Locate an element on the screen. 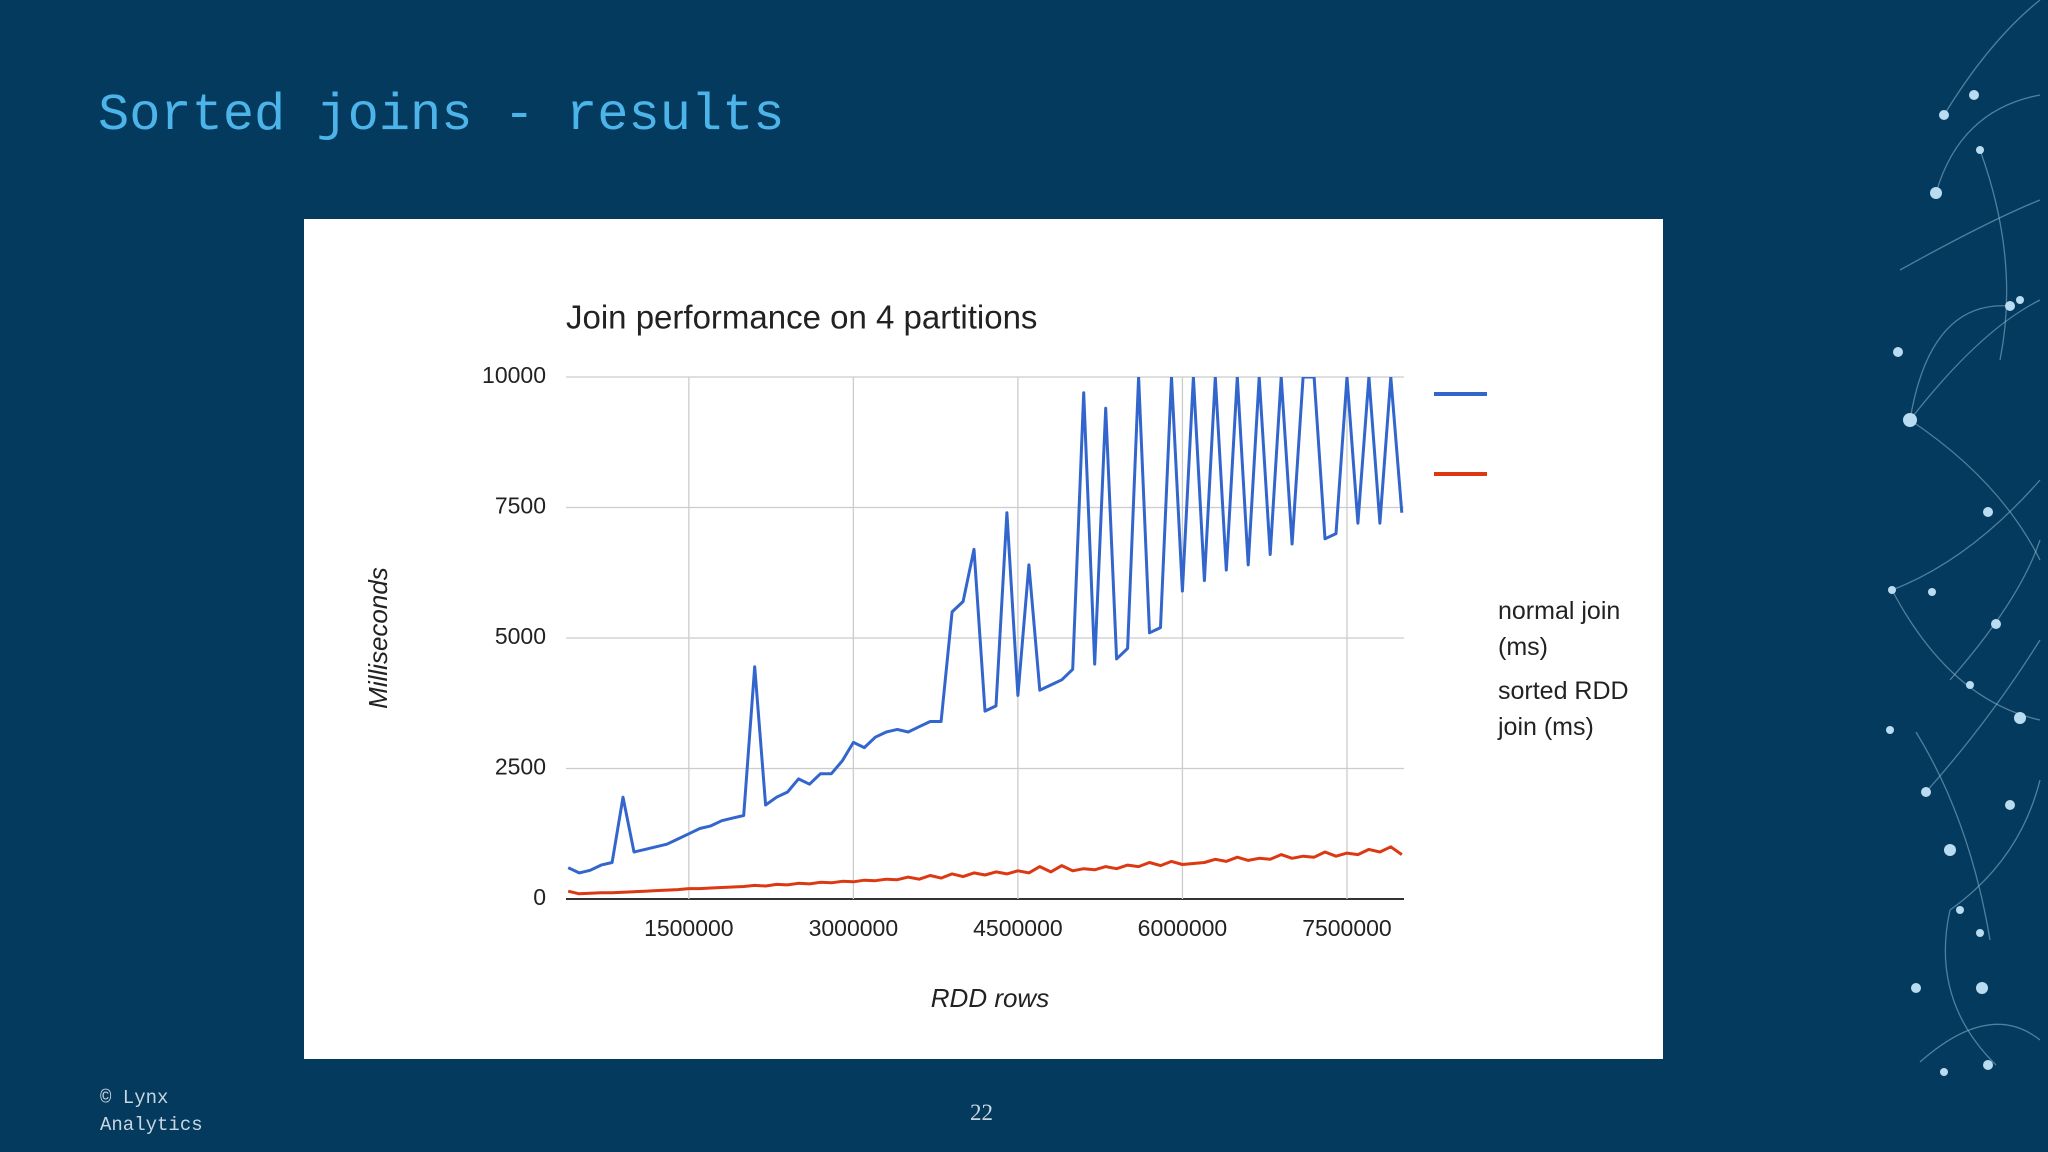 The width and height of the screenshot is (2048, 1152). chart-title: Join performance on 4 partitions is located at coordinates (801, 317).